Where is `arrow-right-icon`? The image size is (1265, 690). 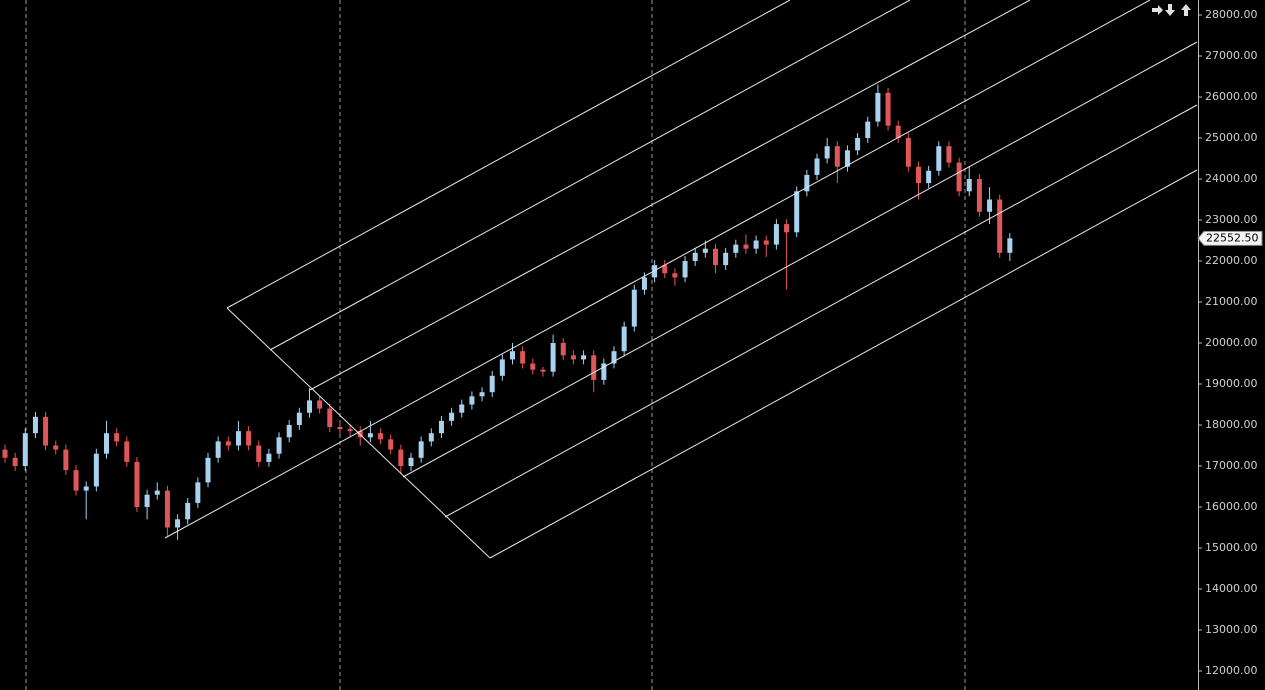 arrow-right-icon is located at coordinates (1157, 10).